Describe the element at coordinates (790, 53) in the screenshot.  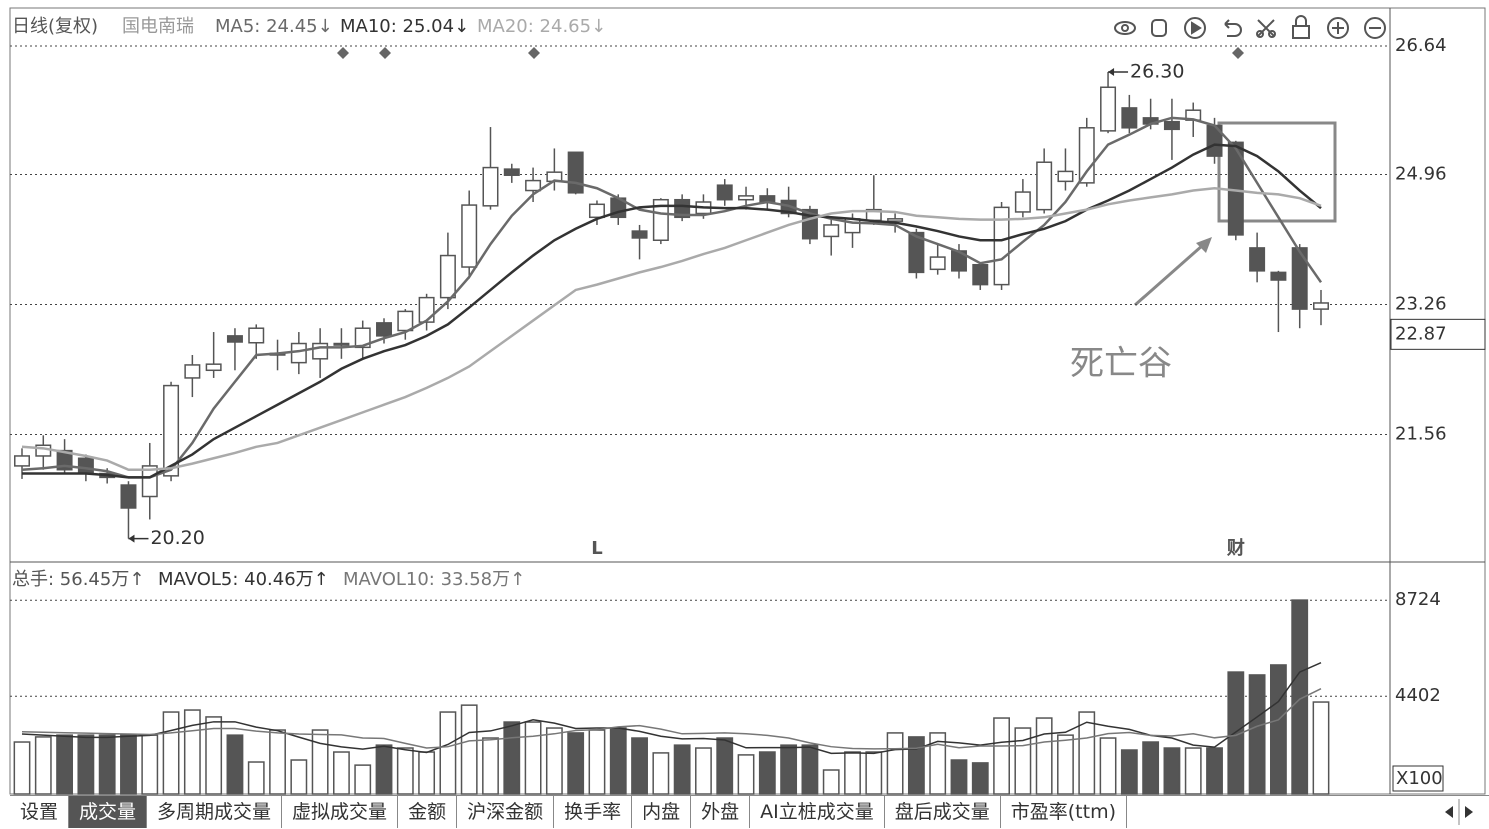
I see `event-markers` at that location.